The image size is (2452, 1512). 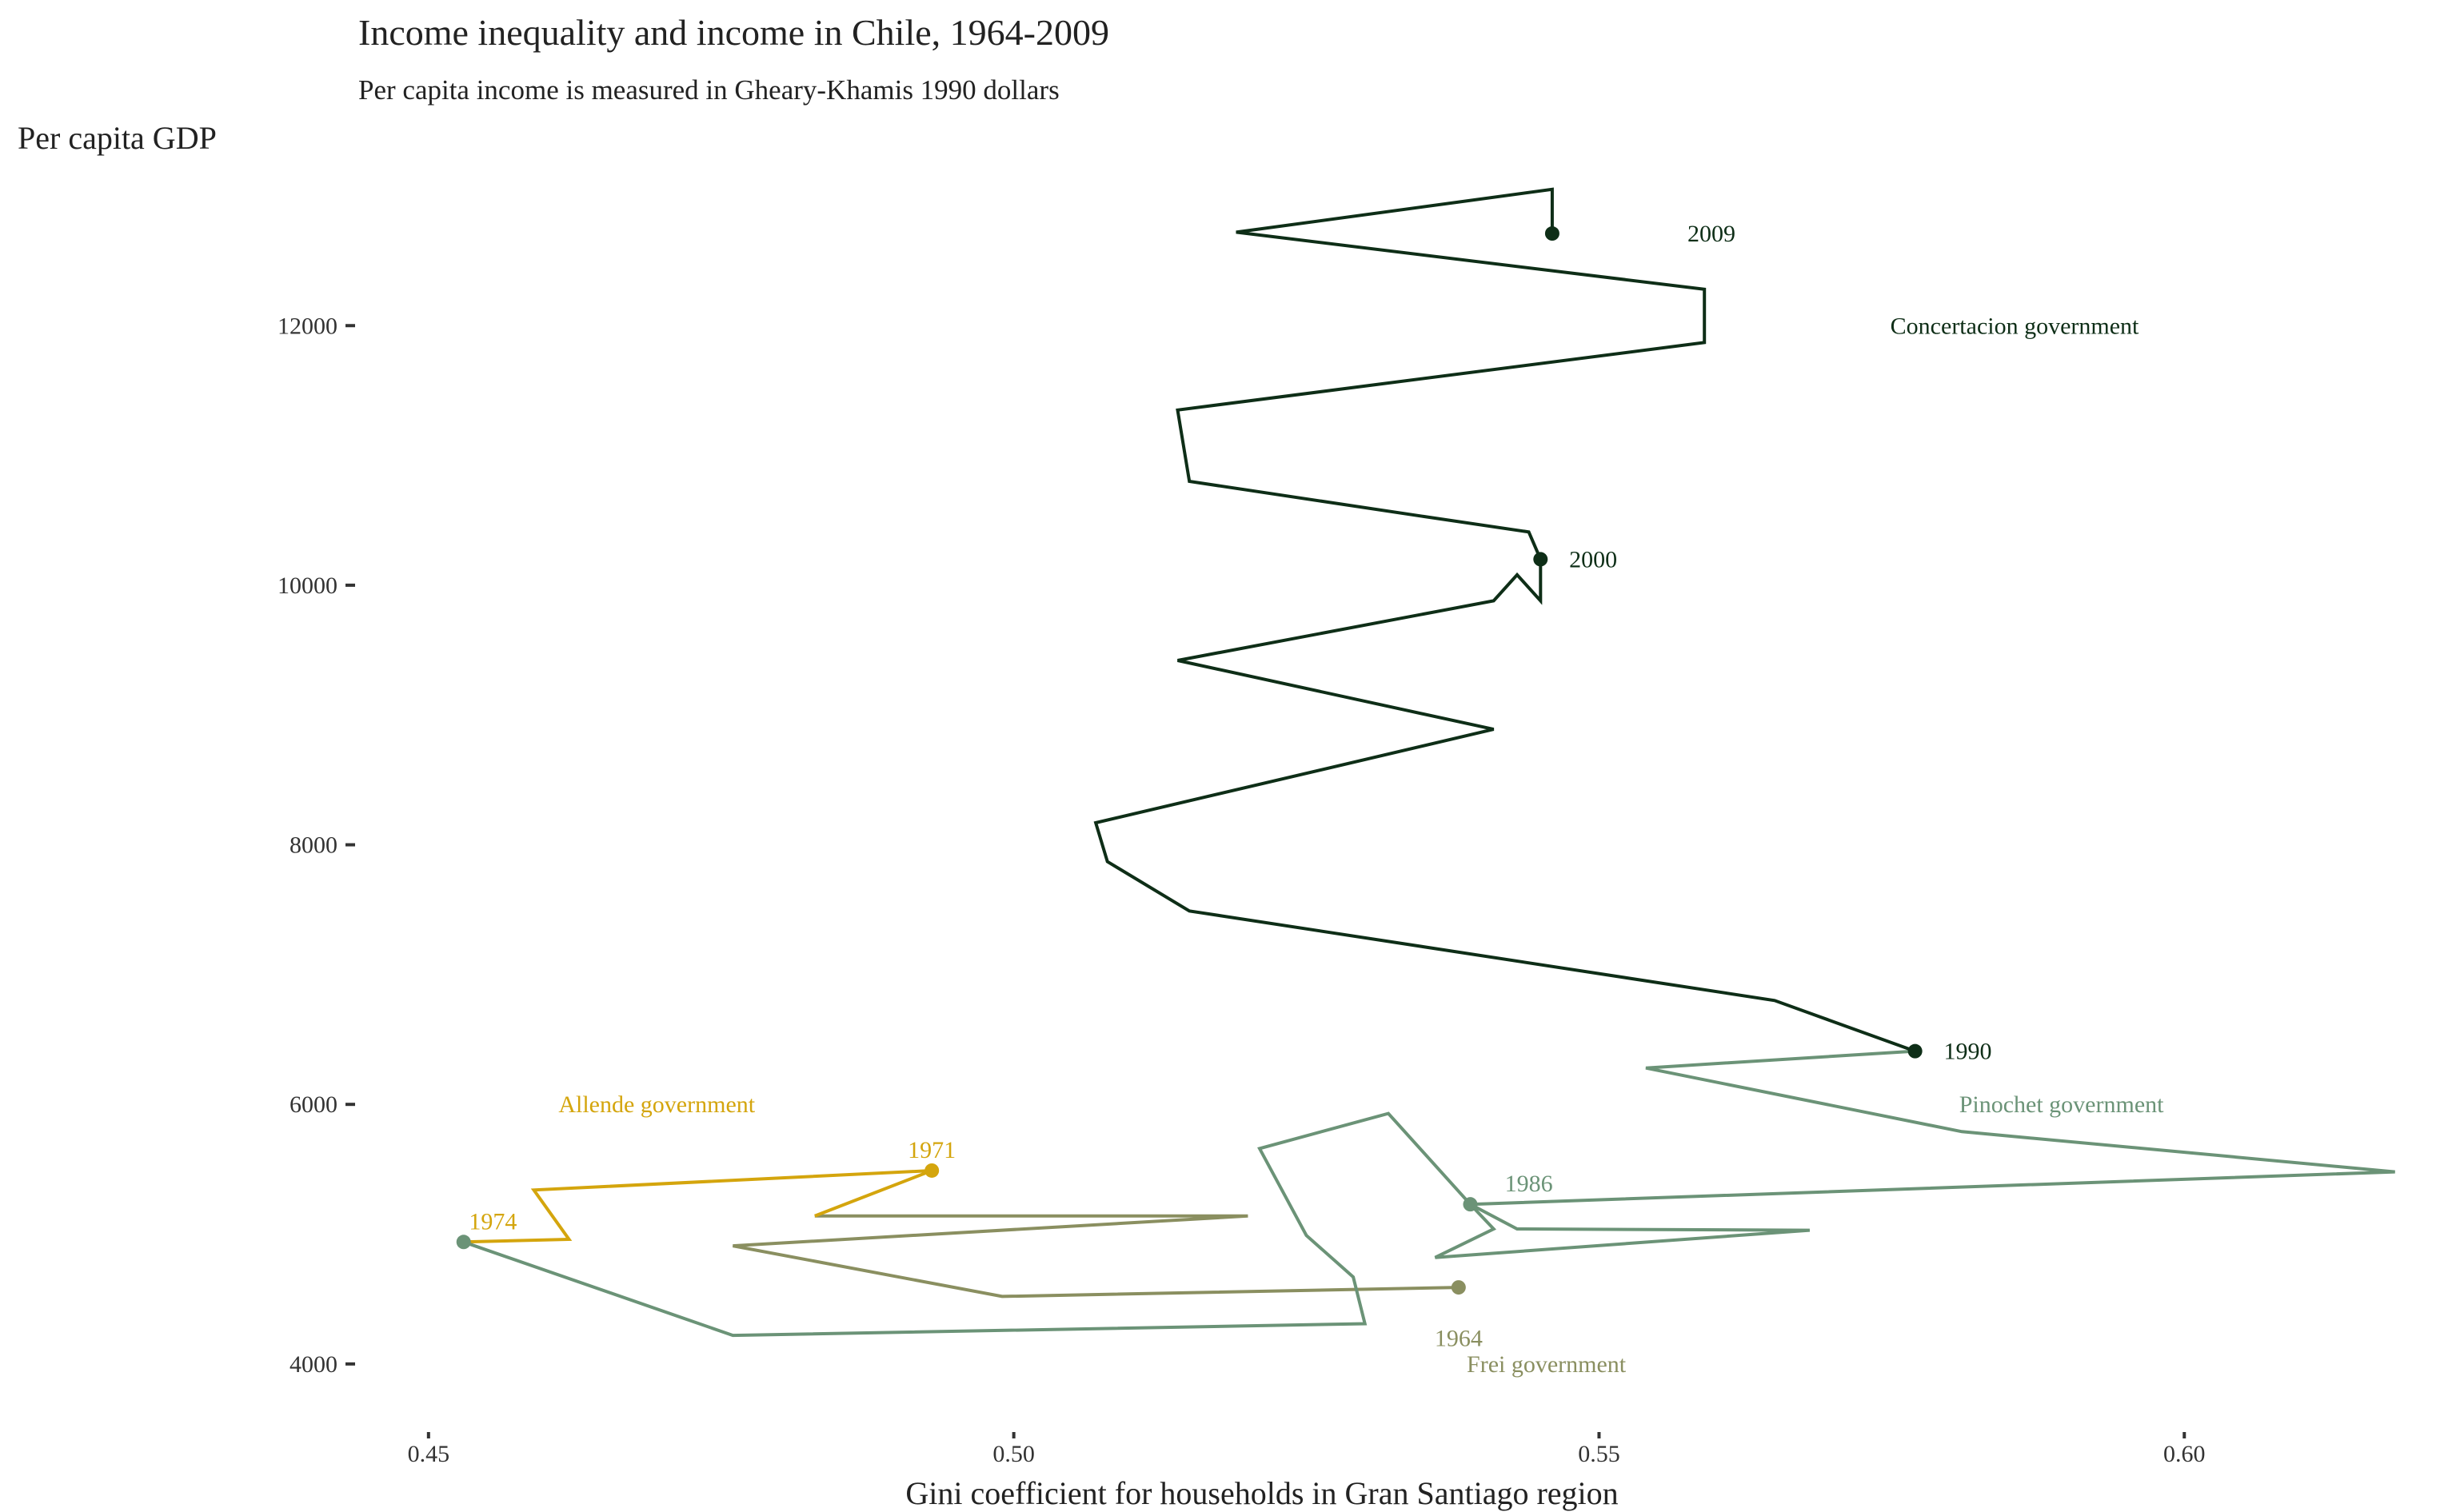 I want to click on annotation-label: 2009, so click(x=1711, y=234).